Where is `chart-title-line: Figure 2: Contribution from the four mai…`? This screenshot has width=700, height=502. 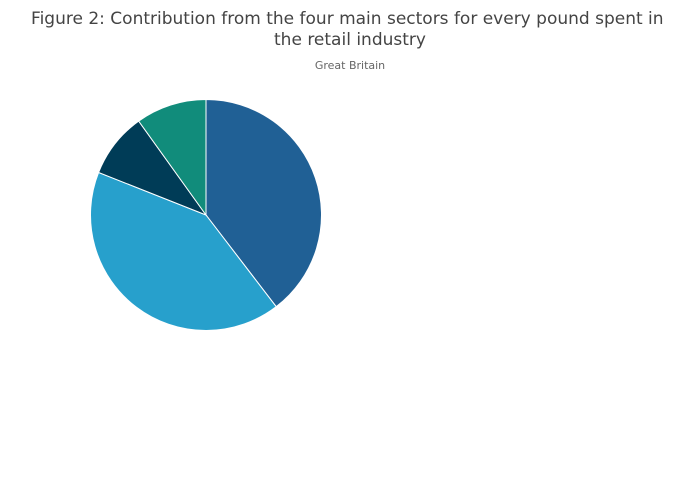
chart-title-line: Figure 2: Contribution from the four mai… is located at coordinates (347, 19).